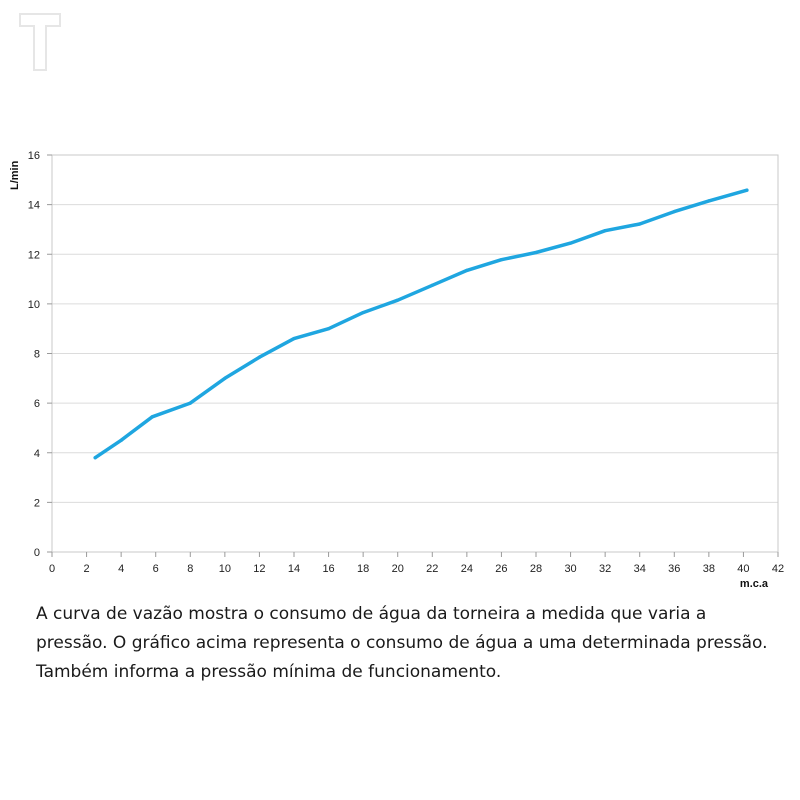 This screenshot has height=800, width=800. I want to click on y-tick-label: 4, so click(37, 454).